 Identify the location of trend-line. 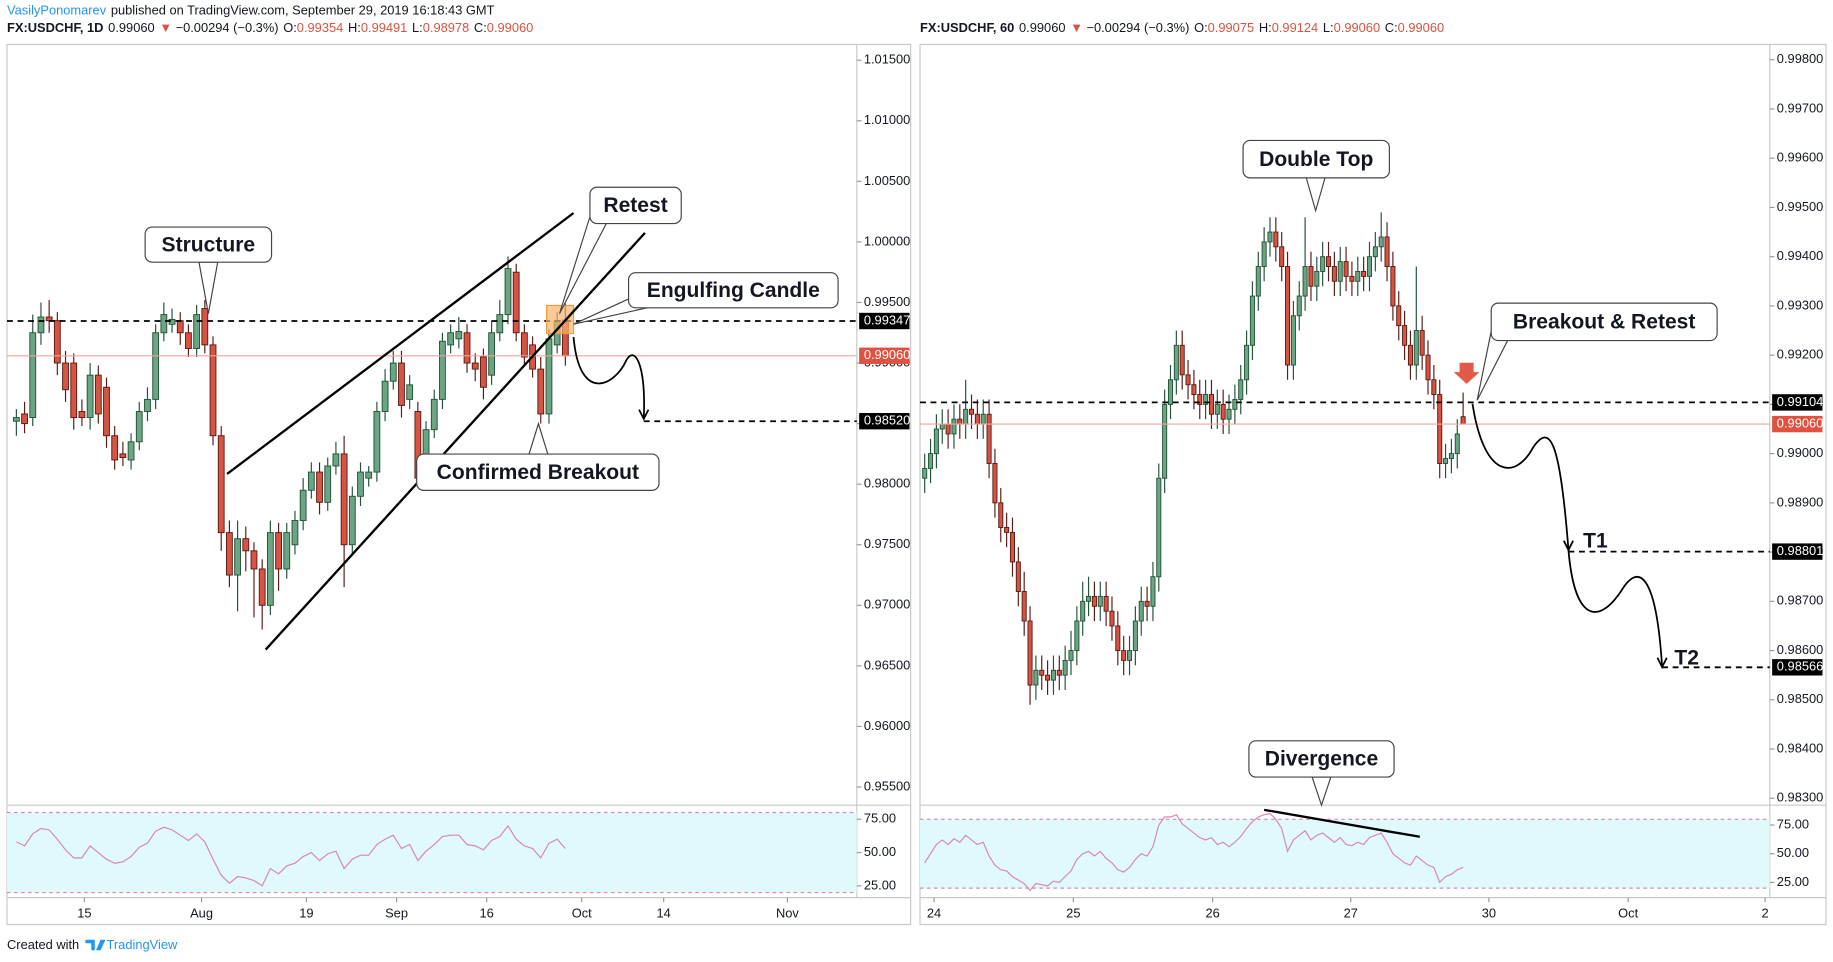
(455, 441).